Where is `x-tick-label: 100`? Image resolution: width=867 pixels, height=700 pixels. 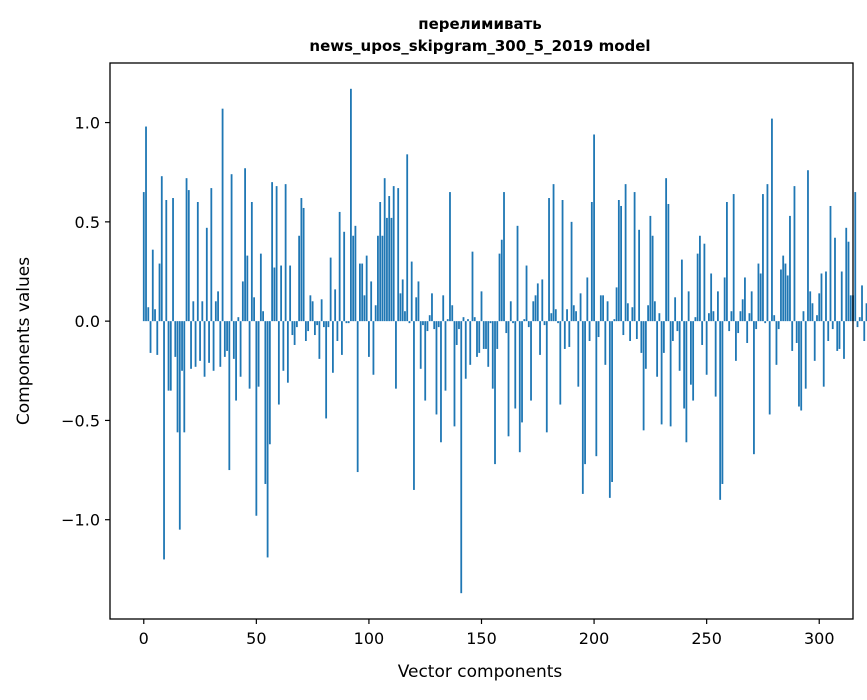 x-tick-label: 100 is located at coordinates (369, 638).